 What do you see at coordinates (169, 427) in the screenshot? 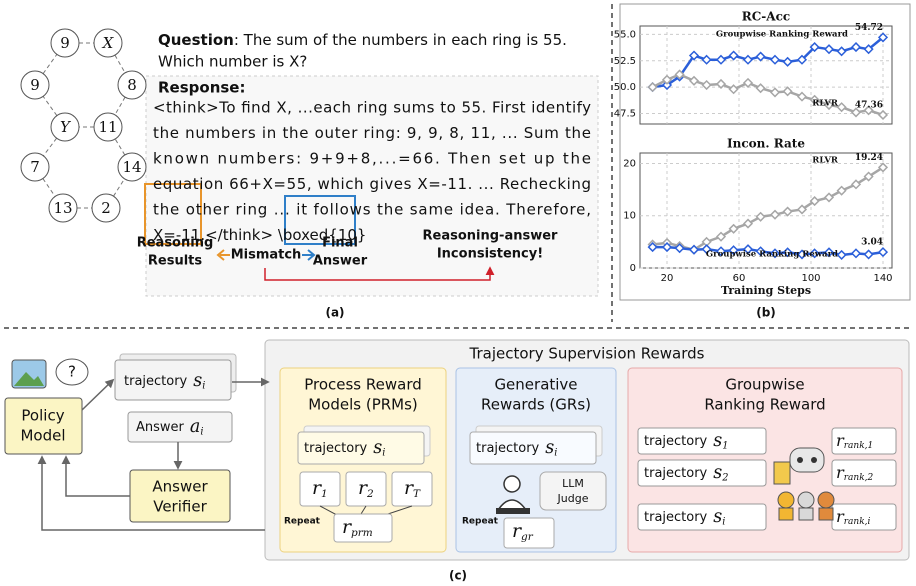
I see `math-label: Answer ai` at bounding box center [169, 427].